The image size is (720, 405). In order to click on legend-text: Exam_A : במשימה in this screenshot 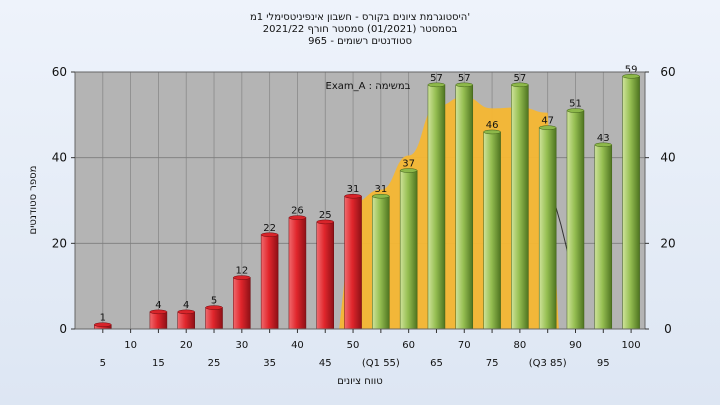, I will do `click(368, 86)`.